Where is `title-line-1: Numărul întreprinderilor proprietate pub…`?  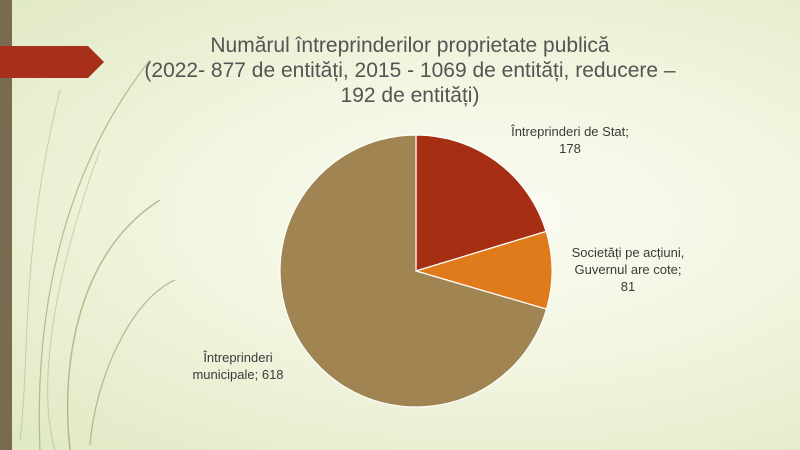 title-line-1: Numărul întreprinderilor proprietate pub… is located at coordinates (410, 45).